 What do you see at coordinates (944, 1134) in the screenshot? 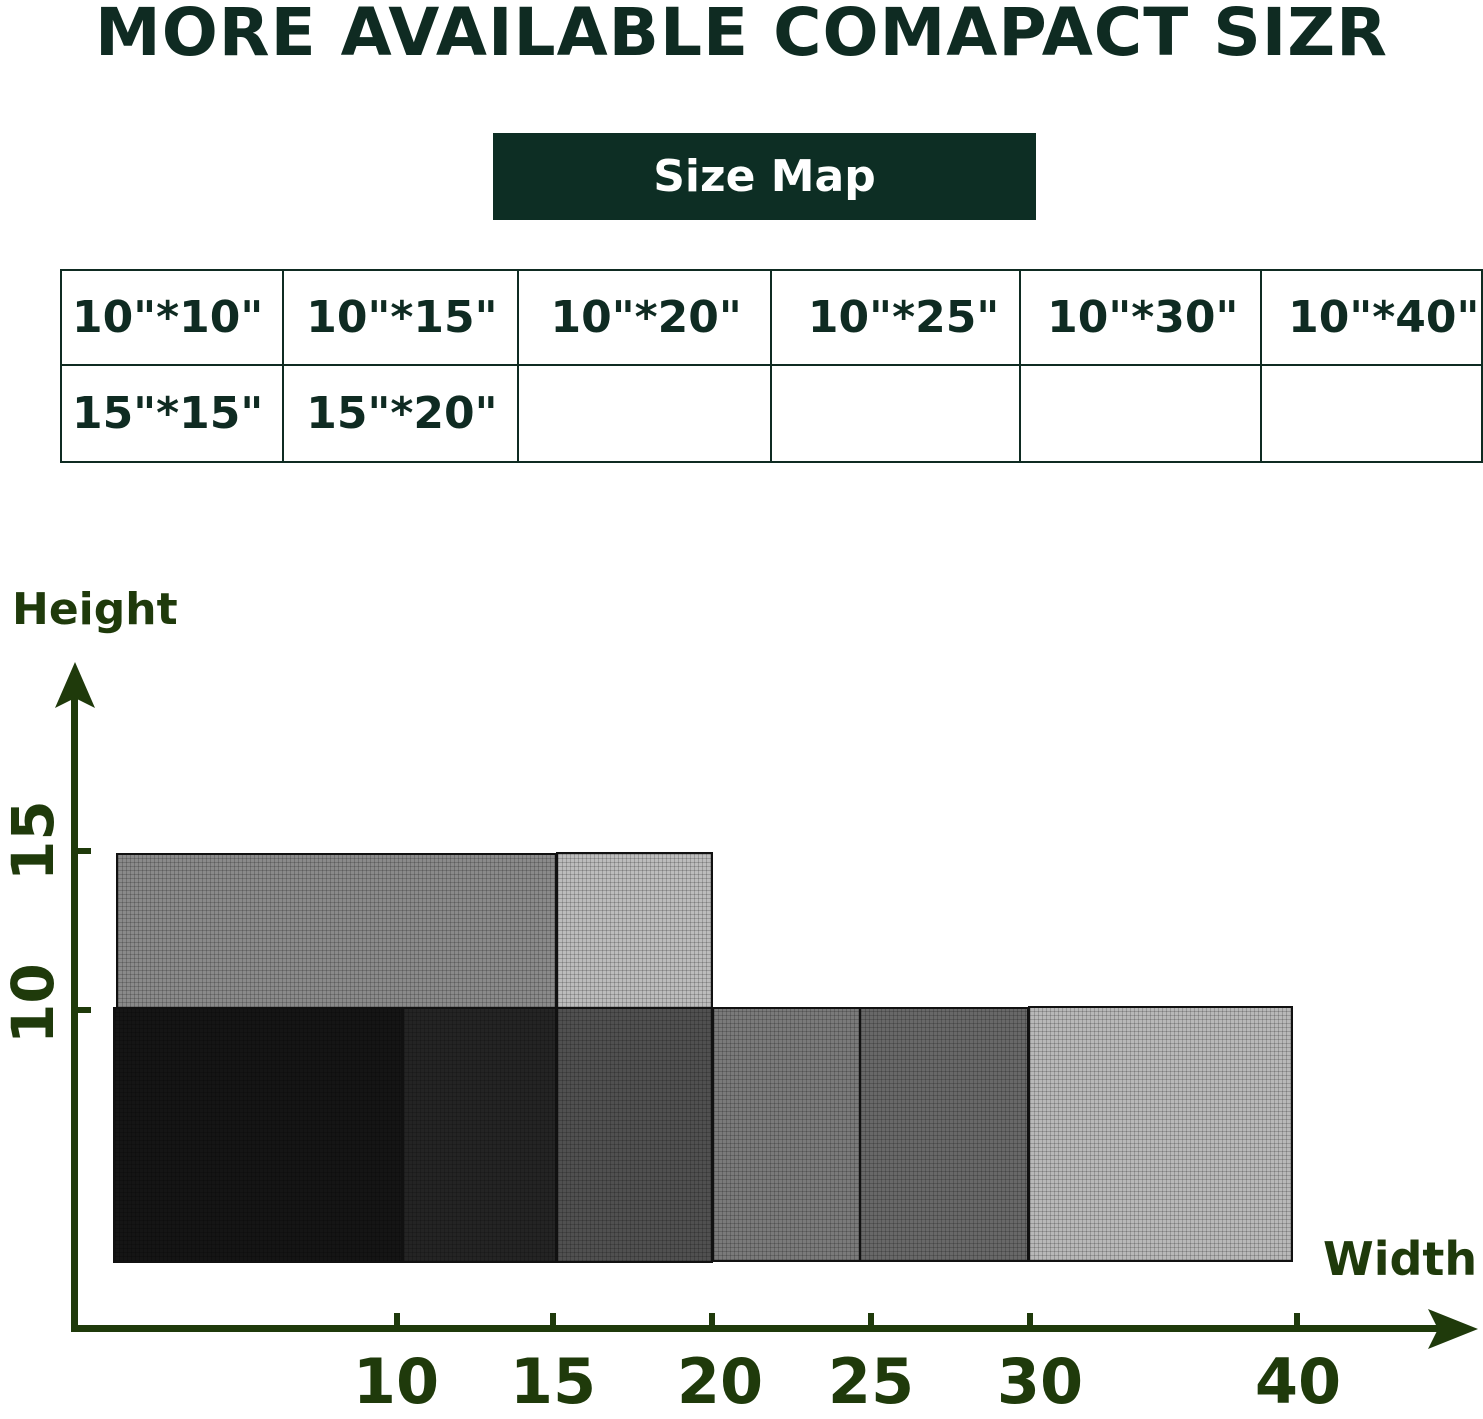
I see `panel-10x30` at bounding box center [944, 1134].